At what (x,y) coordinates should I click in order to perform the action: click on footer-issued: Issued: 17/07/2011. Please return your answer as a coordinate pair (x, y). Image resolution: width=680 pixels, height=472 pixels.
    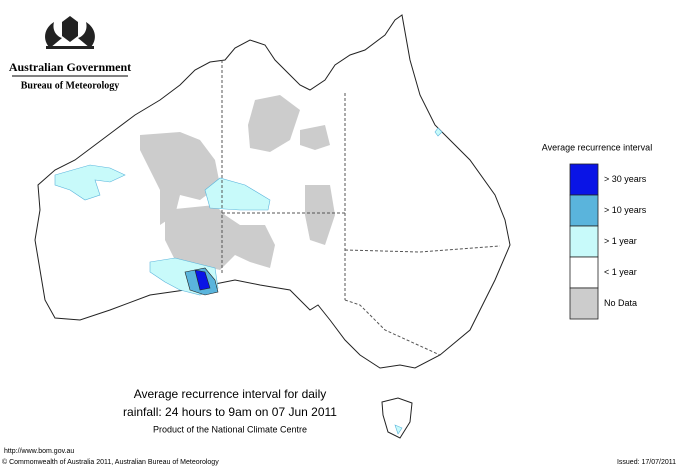
    Looking at the image, I should click on (646, 462).